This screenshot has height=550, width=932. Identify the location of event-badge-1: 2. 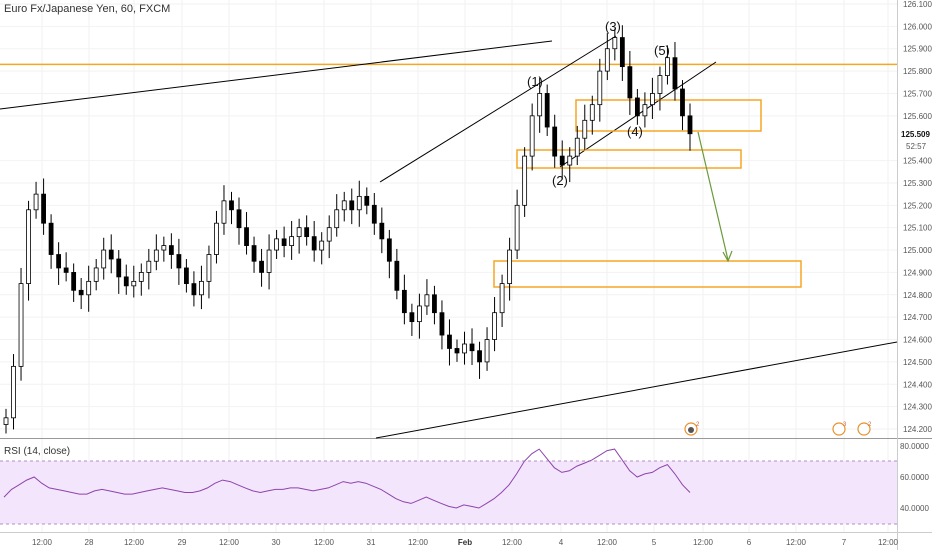
(692, 429).